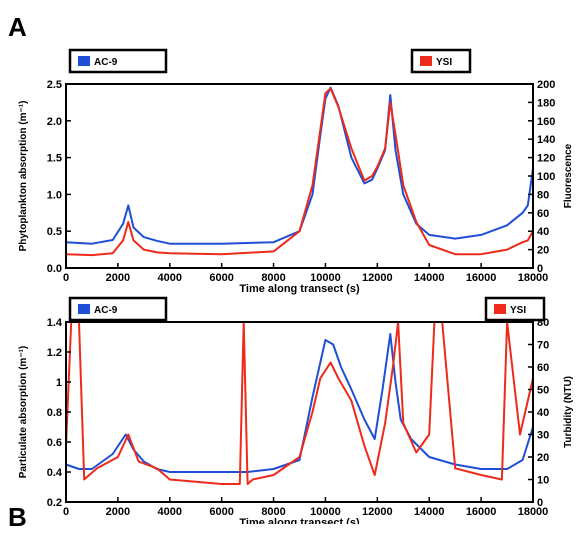 Image resolution: width=580 pixels, height=533 pixels. I want to click on y-right-tick-label: 160, so click(546, 122).